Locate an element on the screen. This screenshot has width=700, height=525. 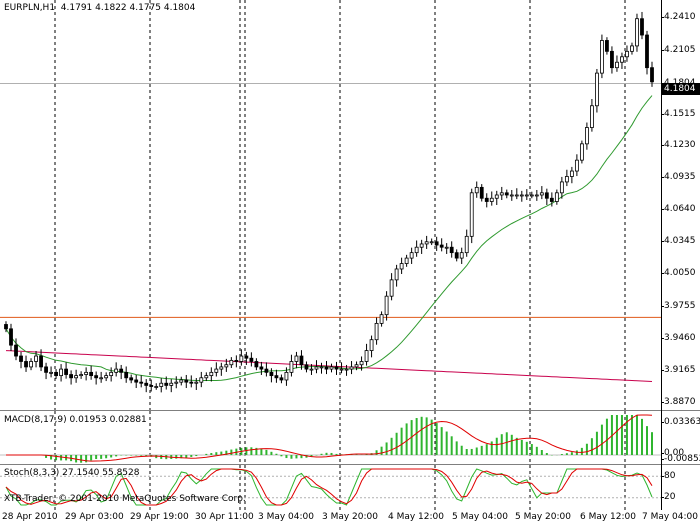
macd-chart-svg is located at coordinates (330, 437).